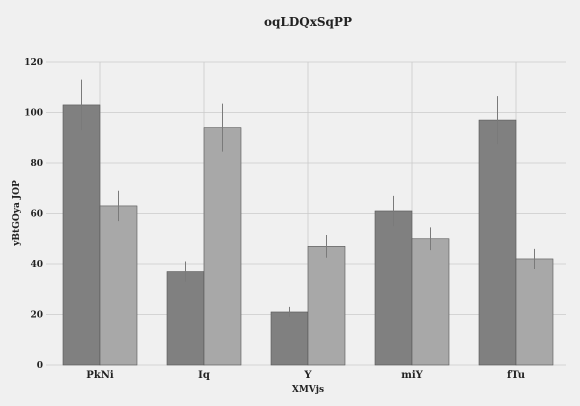 This screenshot has width=580, height=406. What do you see at coordinates (412, 375) in the screenshot?
I see `x-tick-label: miY` at bounding box center [412, 375].